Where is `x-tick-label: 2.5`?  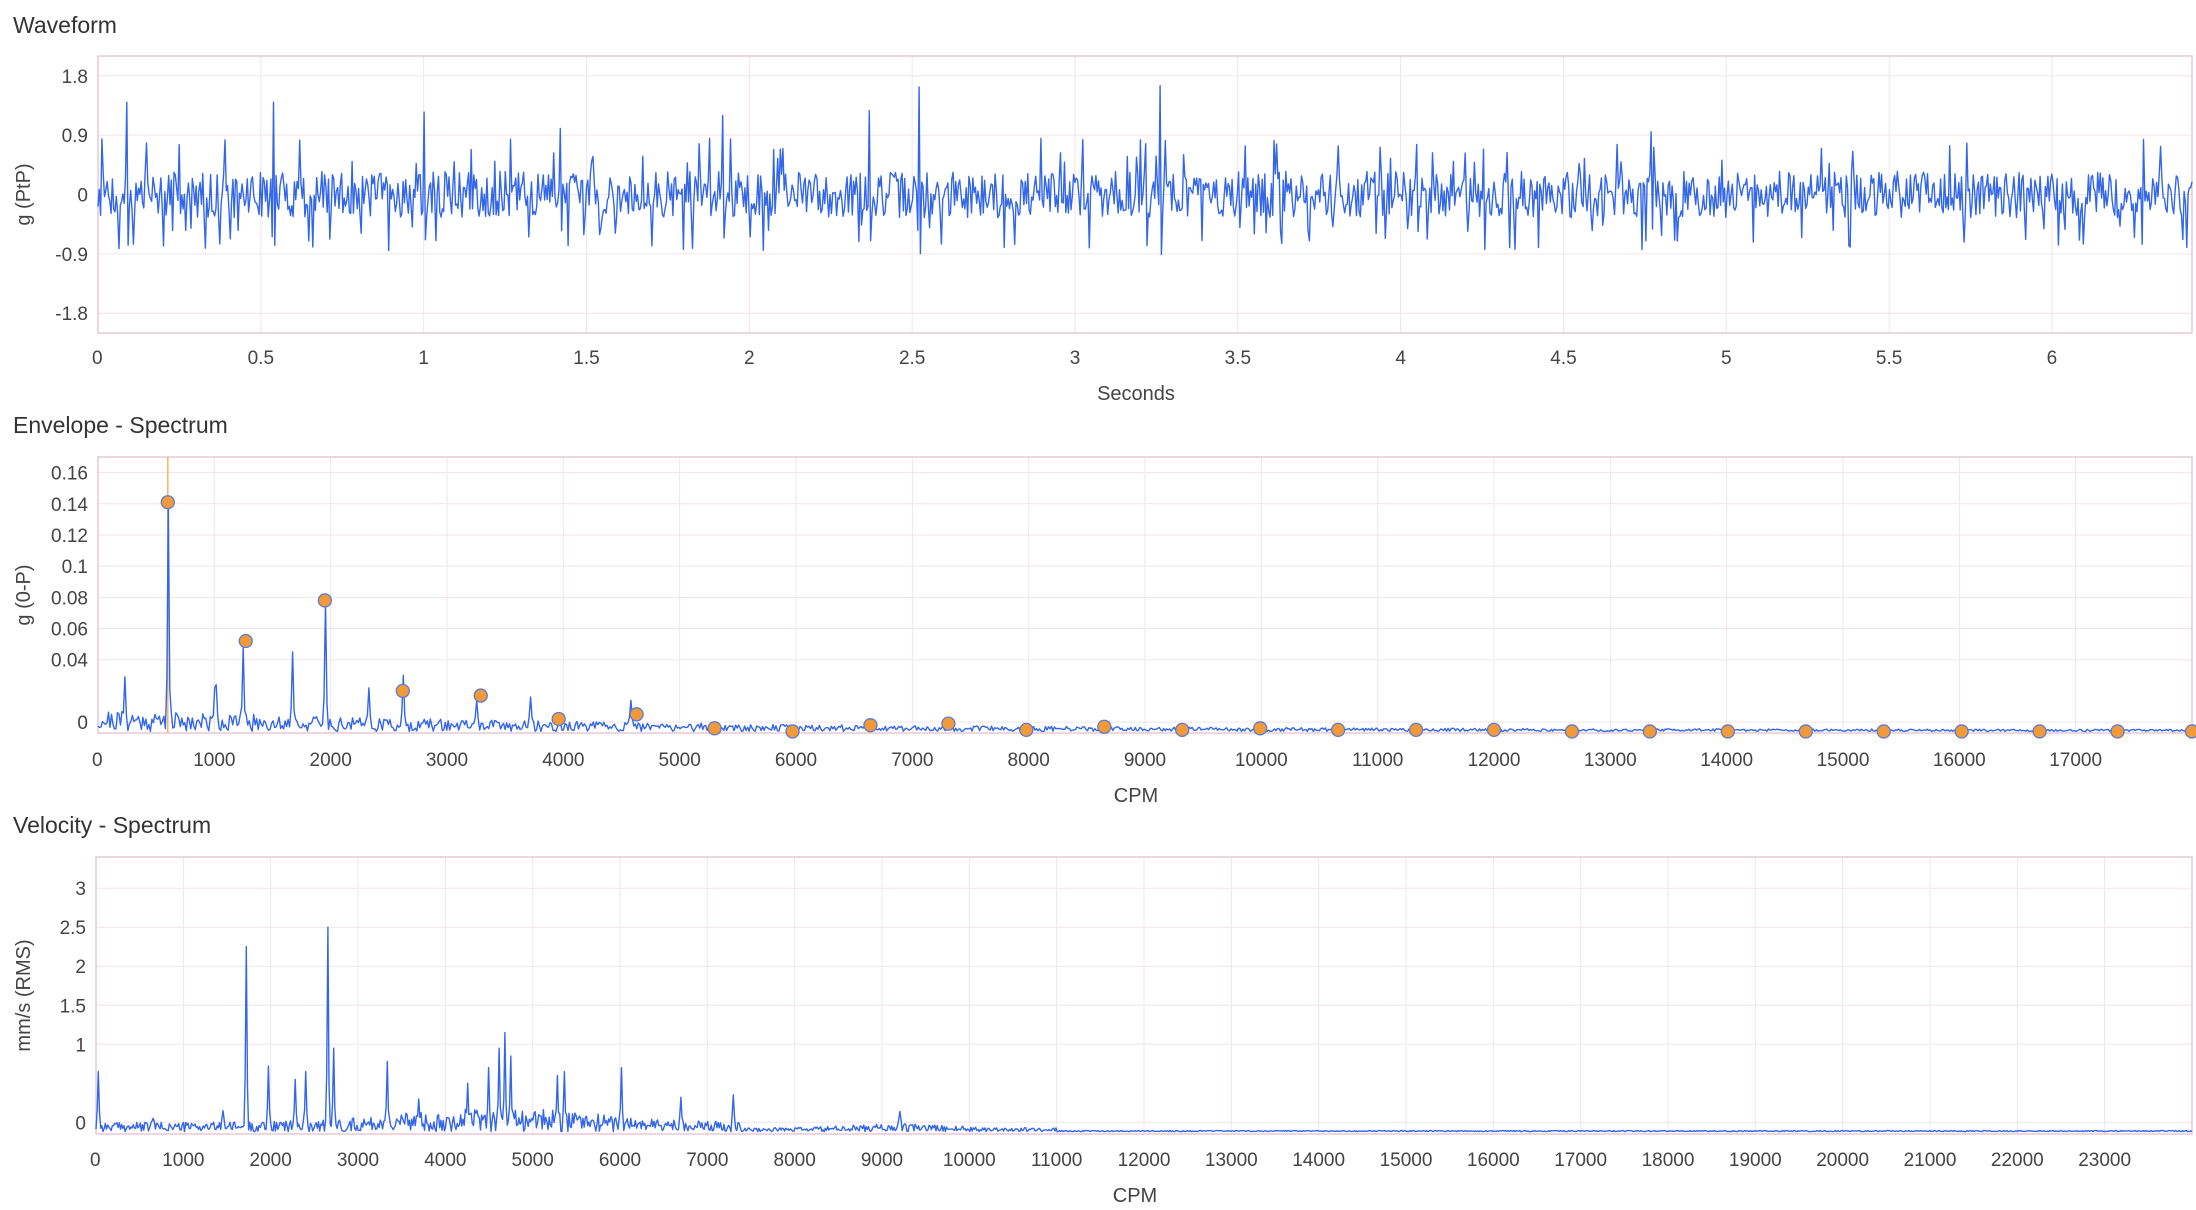
x-tick-label: 2.5 is located at coordinates (912, 358).